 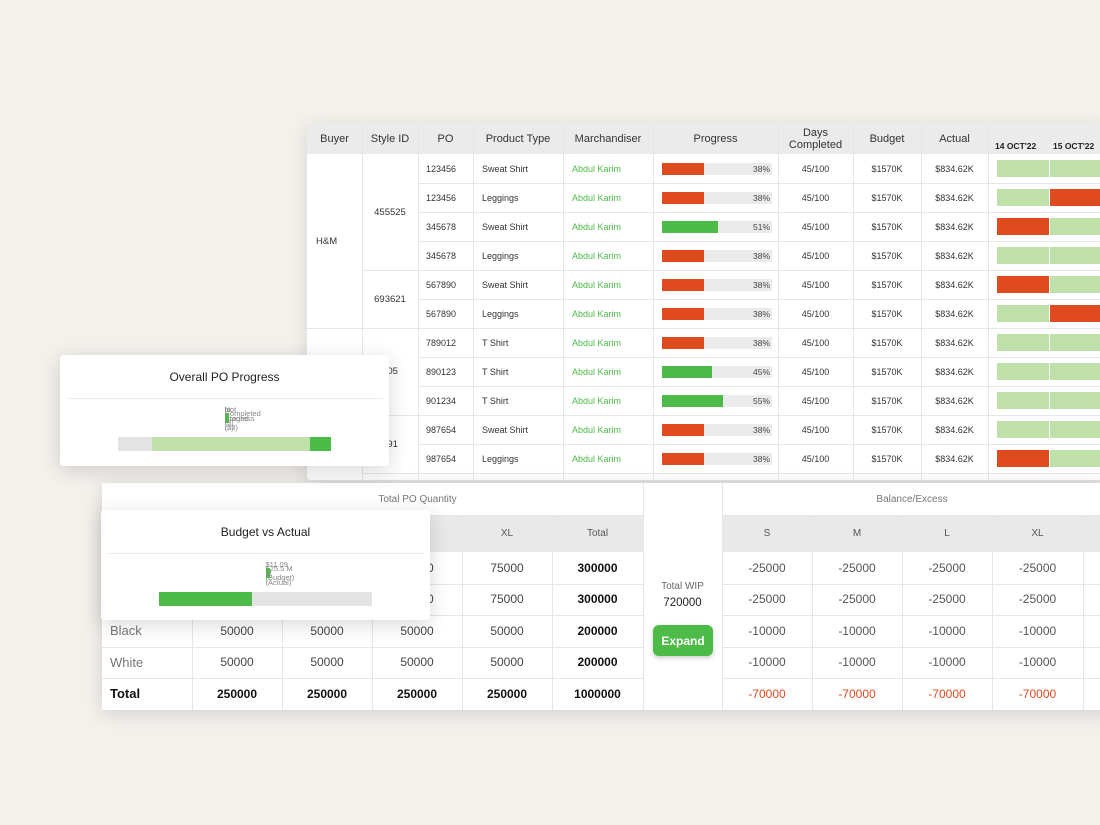 I want to click on progress-label: 55%, so click(x=761, y=400).